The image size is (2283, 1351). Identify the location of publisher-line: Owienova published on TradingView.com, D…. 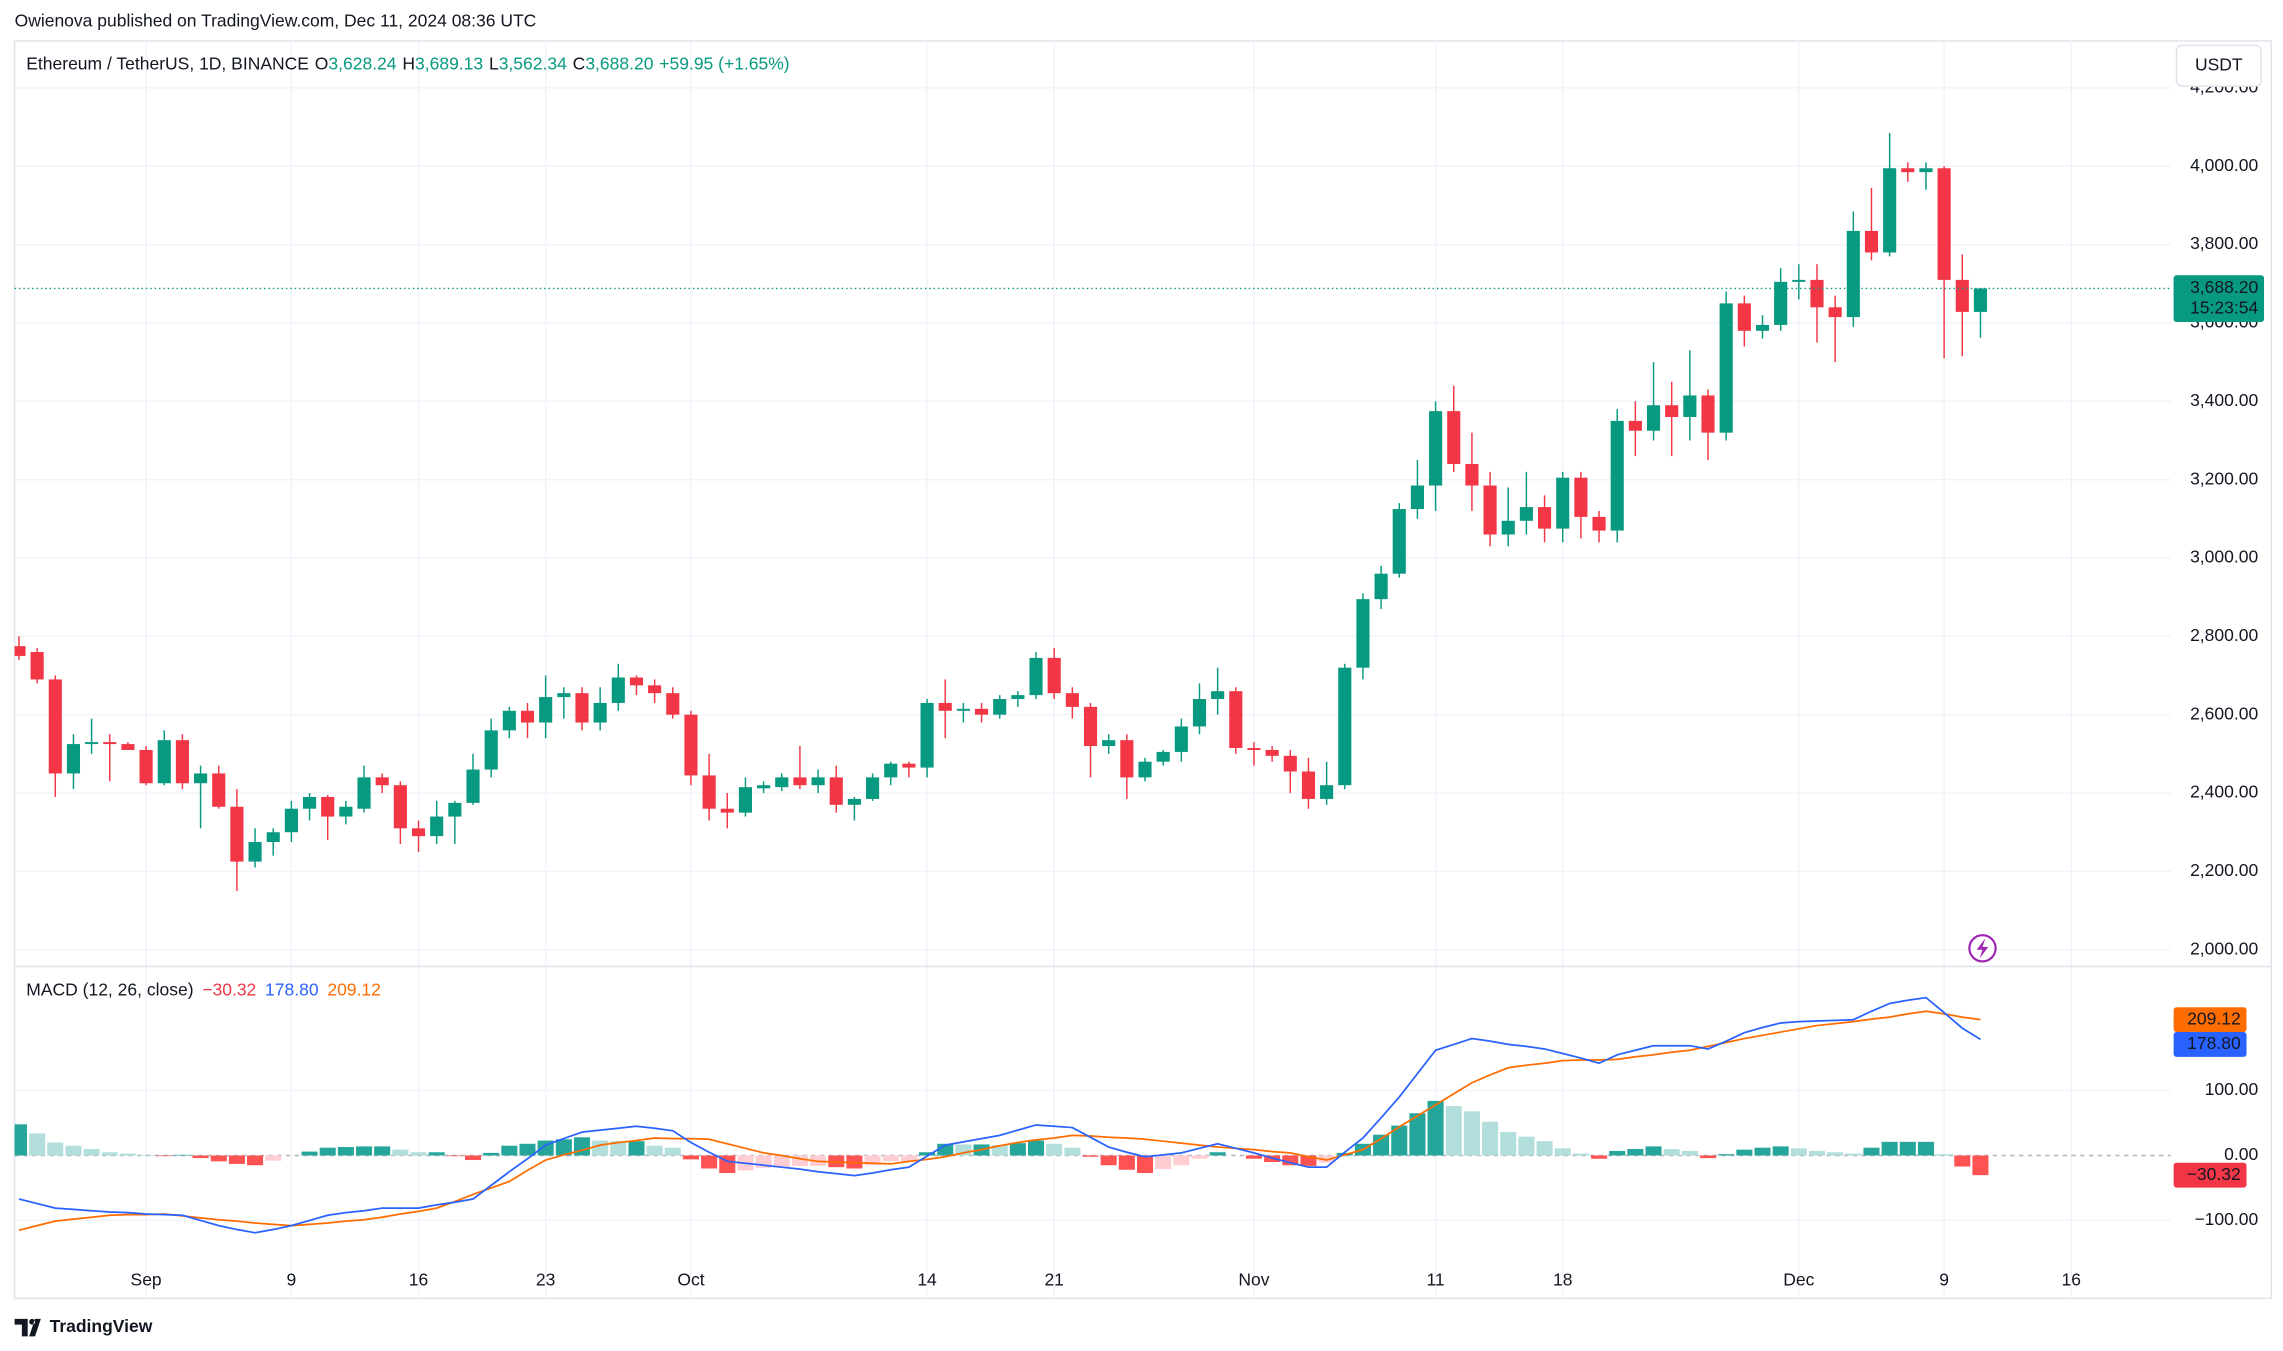
(276, 21).